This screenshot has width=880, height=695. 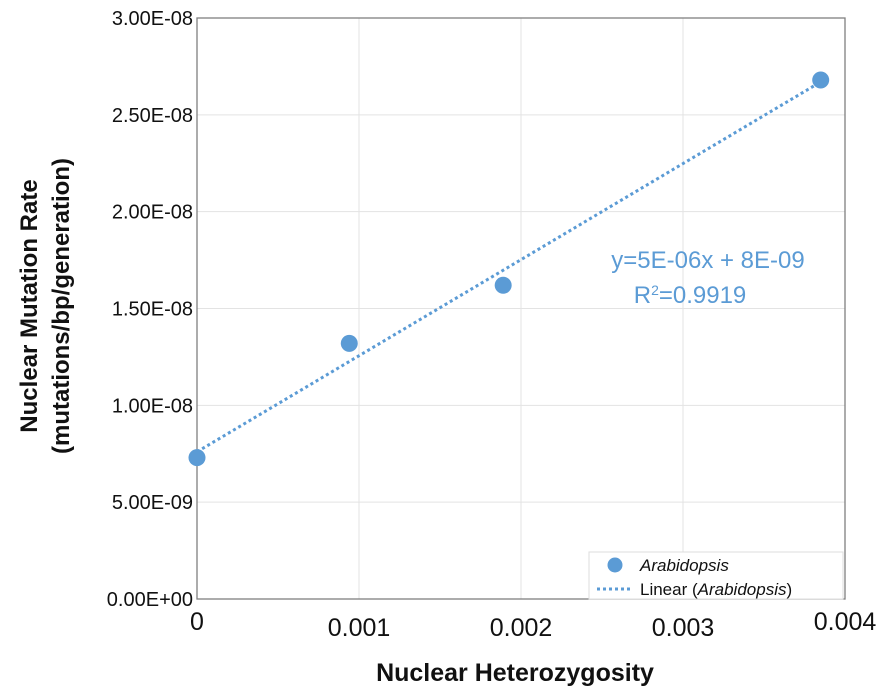 What do you see at coordinates (359, 628) in the screenshot?
I see `x-tick-label: 0.001` at bounding box center [359, 628].